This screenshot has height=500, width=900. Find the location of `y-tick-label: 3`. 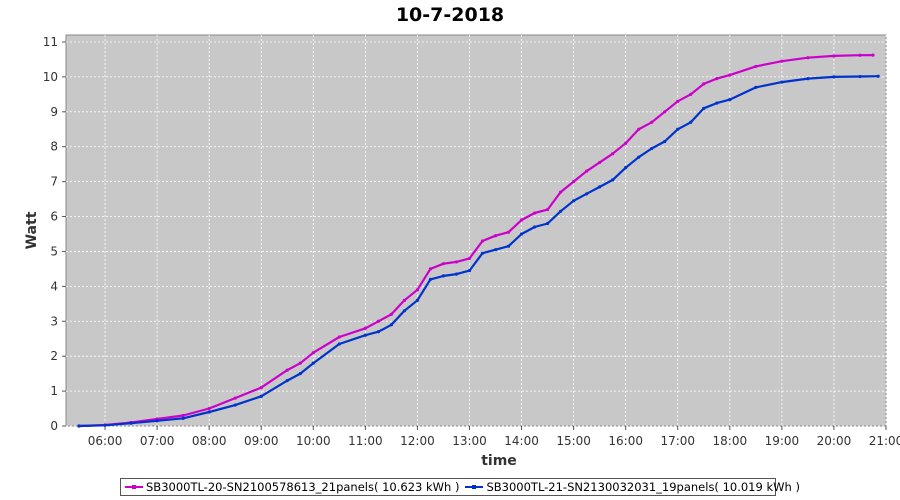

y-tick-label: 3 is located at coordinates (54, 321).